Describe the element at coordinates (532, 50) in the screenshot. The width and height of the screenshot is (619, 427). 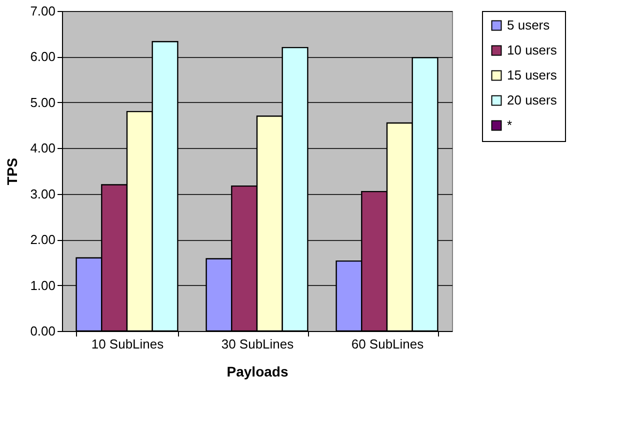
I see `legend-label: 10 users` at that location.